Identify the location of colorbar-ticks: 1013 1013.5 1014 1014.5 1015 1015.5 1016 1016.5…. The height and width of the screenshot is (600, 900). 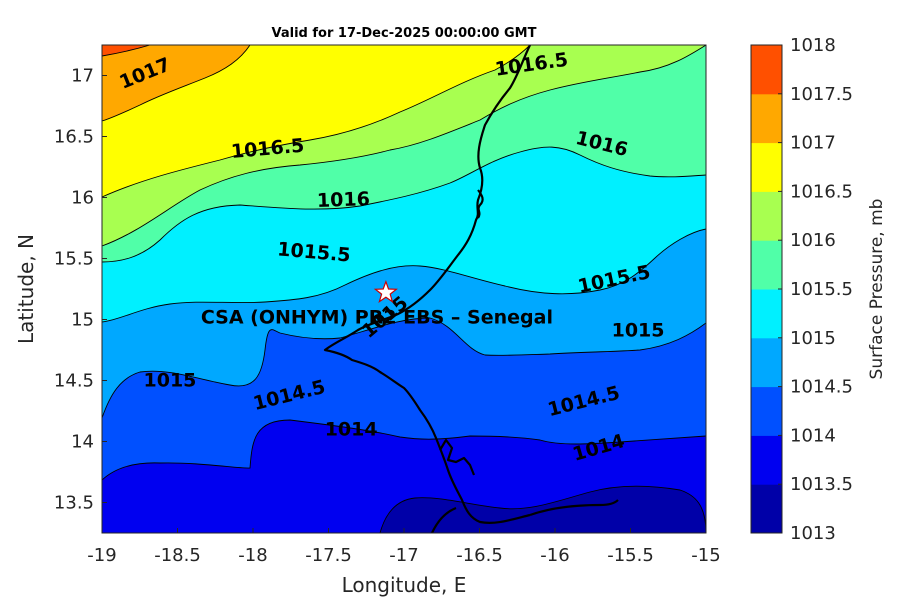
(815, 289).